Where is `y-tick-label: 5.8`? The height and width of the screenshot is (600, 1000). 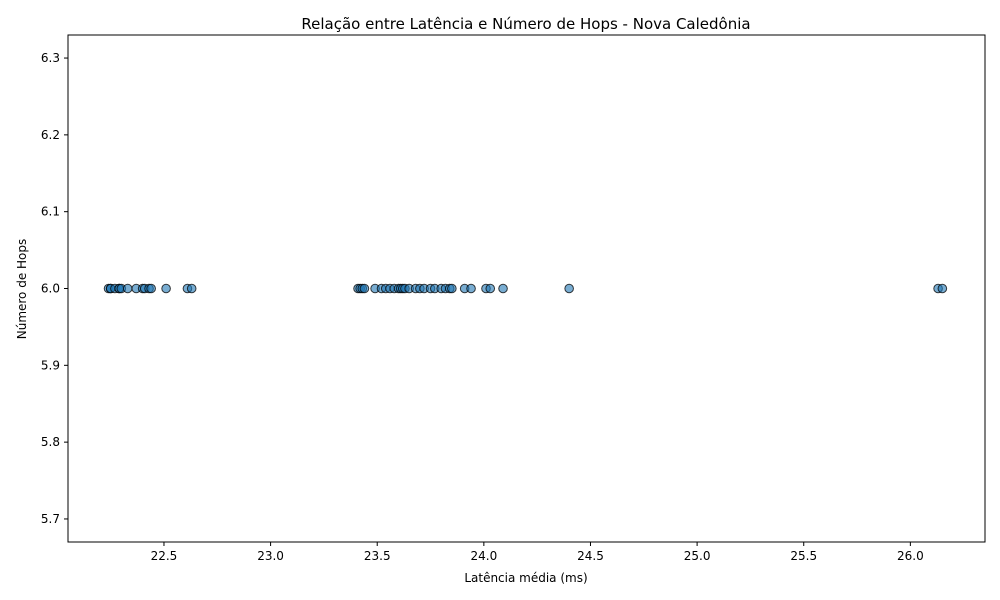
y-tick-label: 5.8 is located at coordinates (50, 442).